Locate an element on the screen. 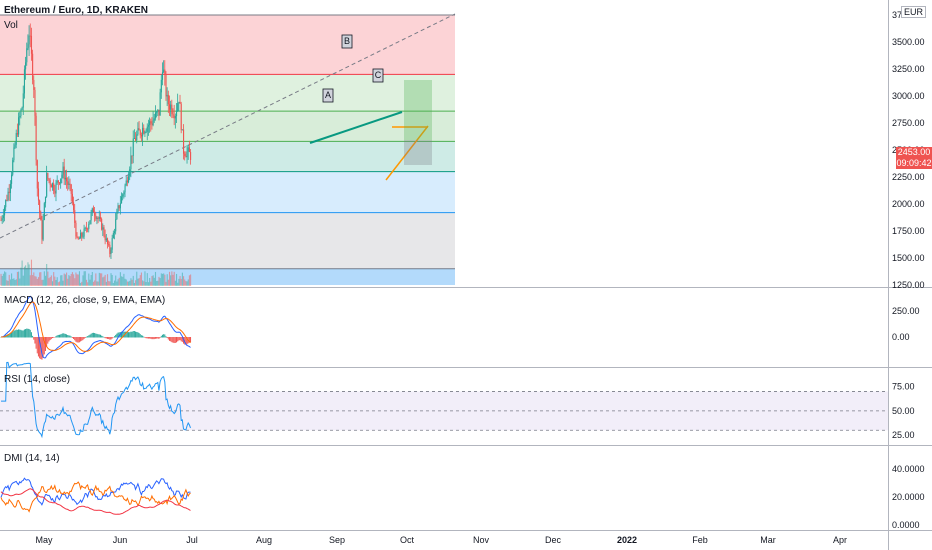 This screenshot has height=550, width=932. annotation-c: C is located at coordinates (378, 75).